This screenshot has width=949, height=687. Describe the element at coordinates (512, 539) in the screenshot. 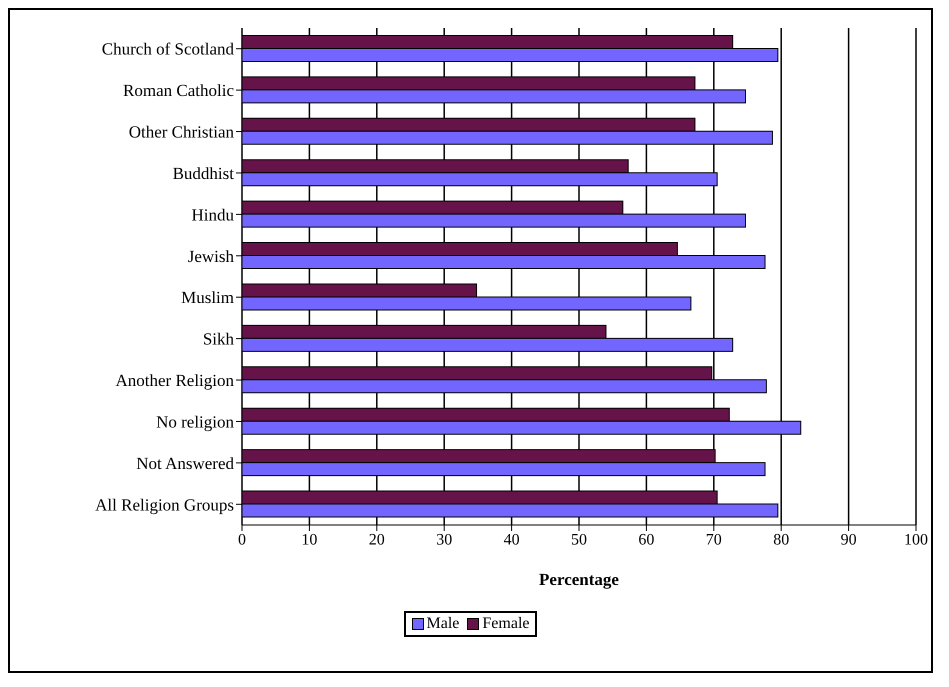

I see `x-tick-label: 40` at that location.